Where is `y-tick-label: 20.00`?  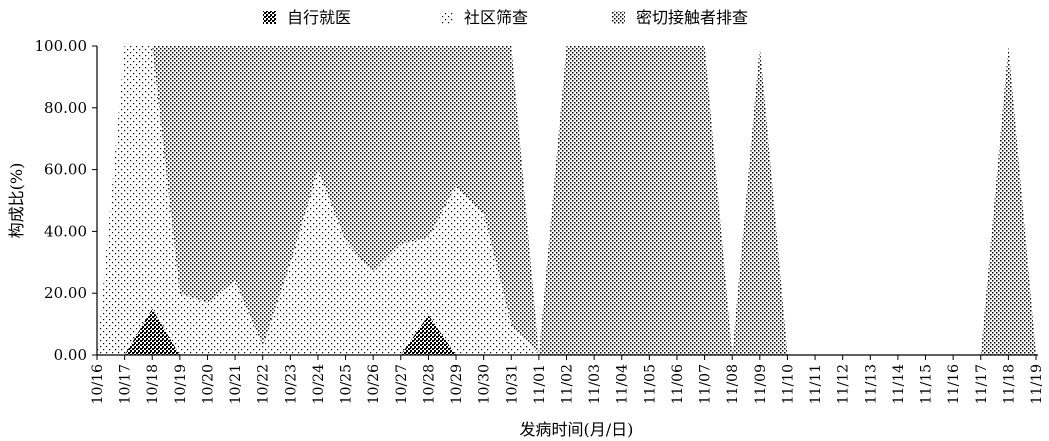 y-tick-label: 20.00 is located at coordinates (65, 293).